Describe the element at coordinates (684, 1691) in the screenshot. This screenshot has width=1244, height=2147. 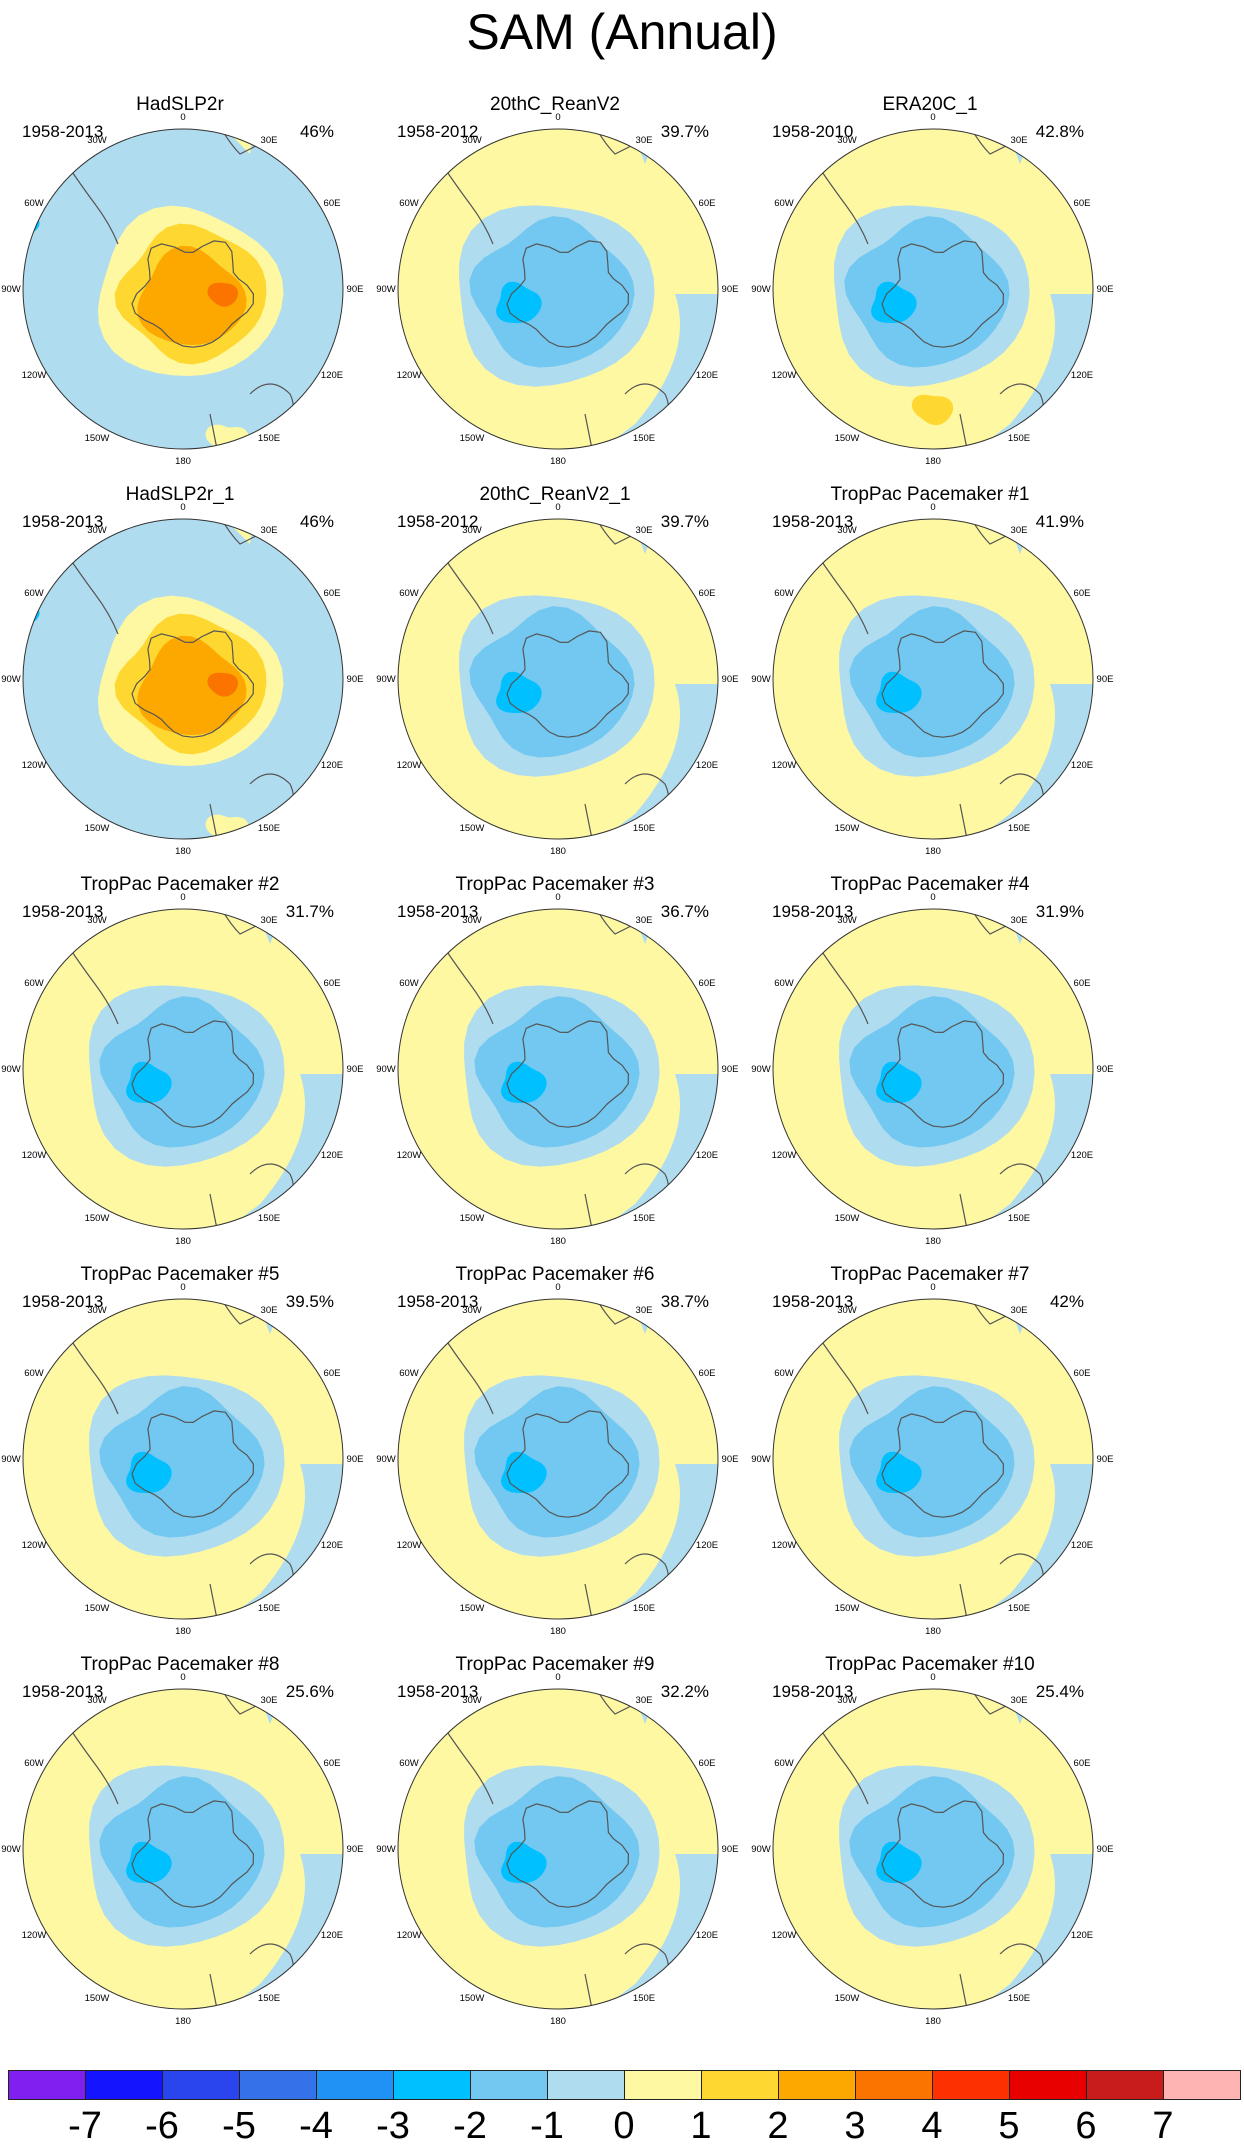
I see `panel-variance-percent: 32.2%` at that location.